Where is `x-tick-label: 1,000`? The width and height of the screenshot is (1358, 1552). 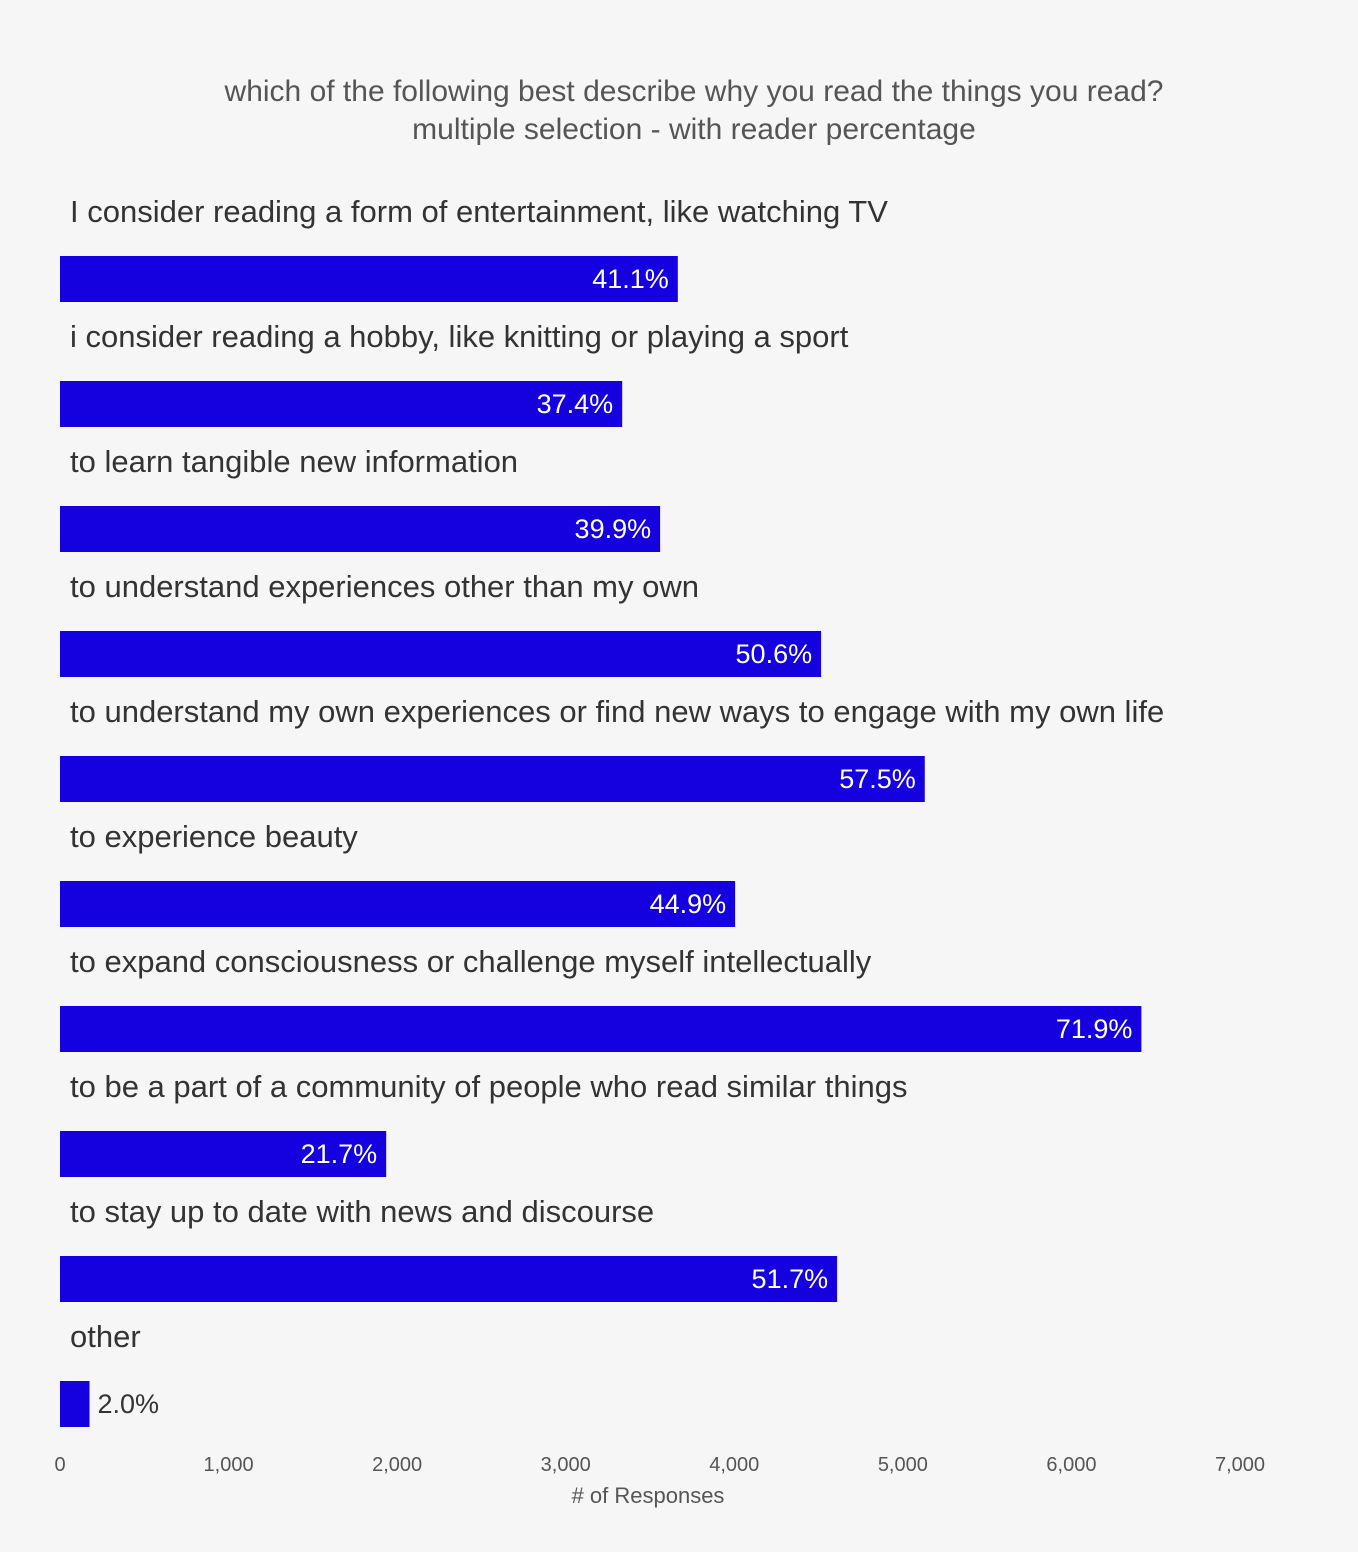
x-tick-label: 1,000 is located at coordinates (229, 1465).